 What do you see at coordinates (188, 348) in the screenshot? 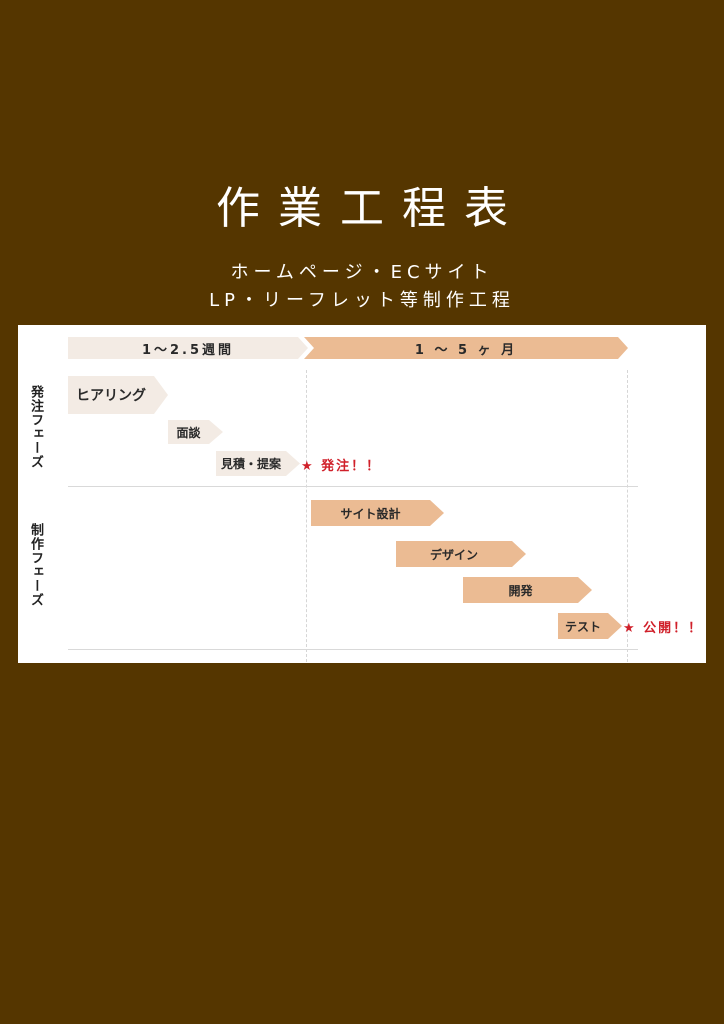
I see `period-header-weeks: 1～2.5週間` at bounding box center [188, 348].